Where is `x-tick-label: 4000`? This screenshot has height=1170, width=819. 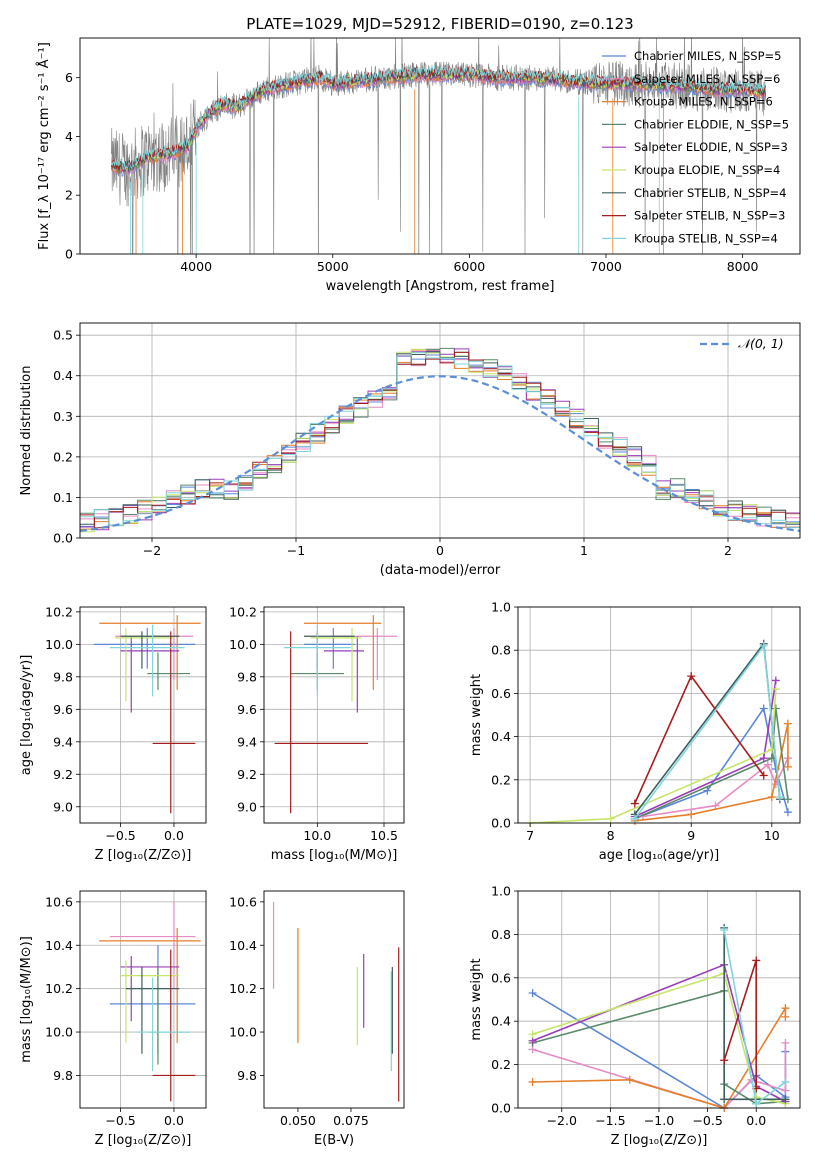 x-tick-label: 4000 is located at coordinates (196, 266).